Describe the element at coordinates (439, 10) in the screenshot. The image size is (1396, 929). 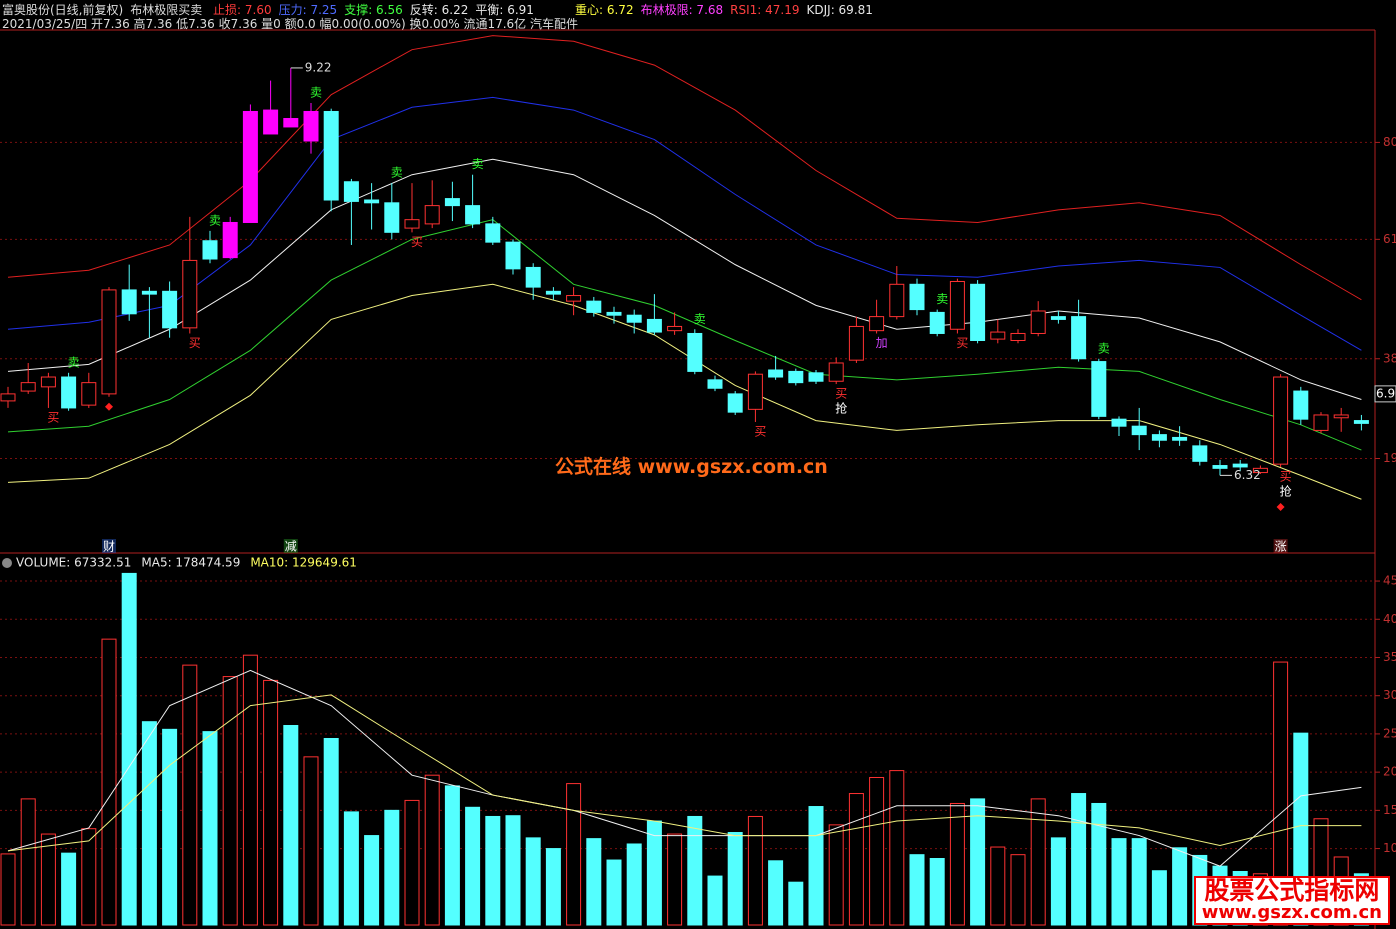
I see `readout: 反转: 6.22` at that location.